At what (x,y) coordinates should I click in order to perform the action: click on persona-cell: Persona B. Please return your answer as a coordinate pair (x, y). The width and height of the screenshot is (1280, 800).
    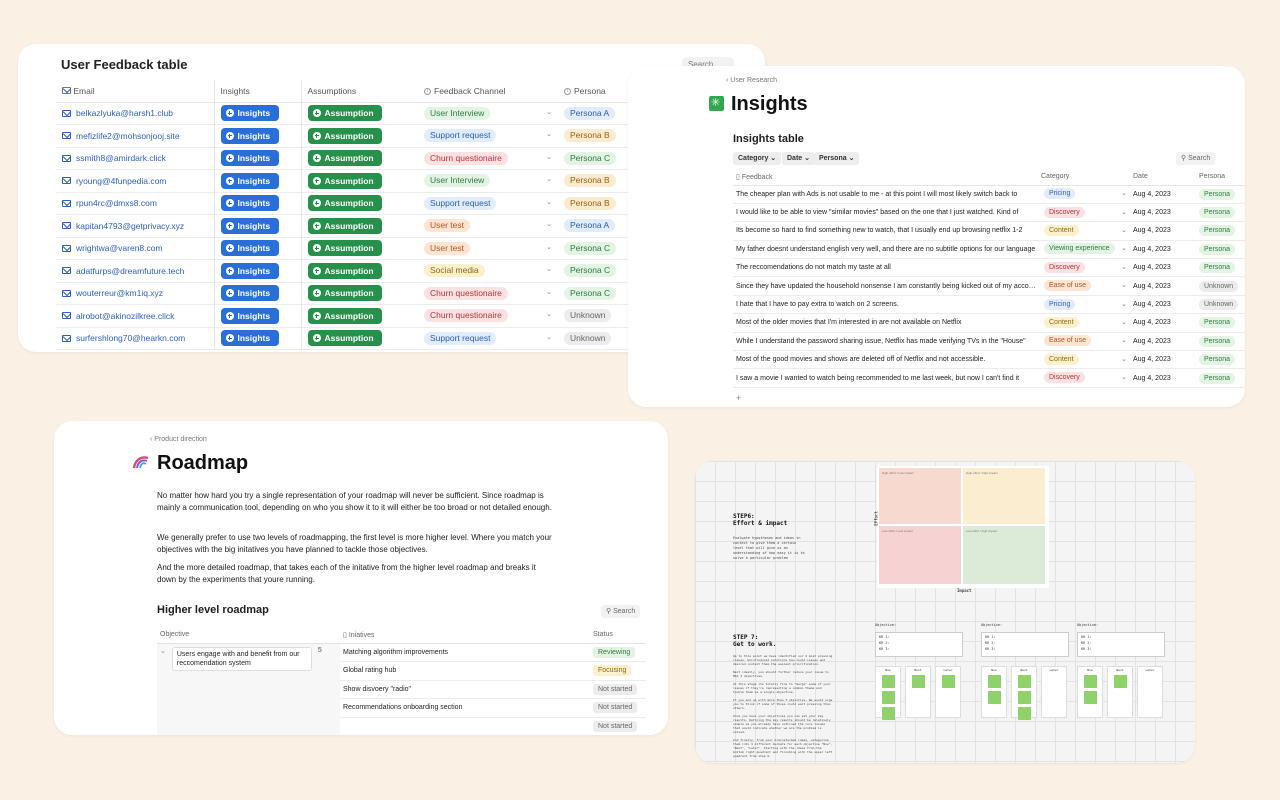
    Looking at the image, I should click on (593, 181).